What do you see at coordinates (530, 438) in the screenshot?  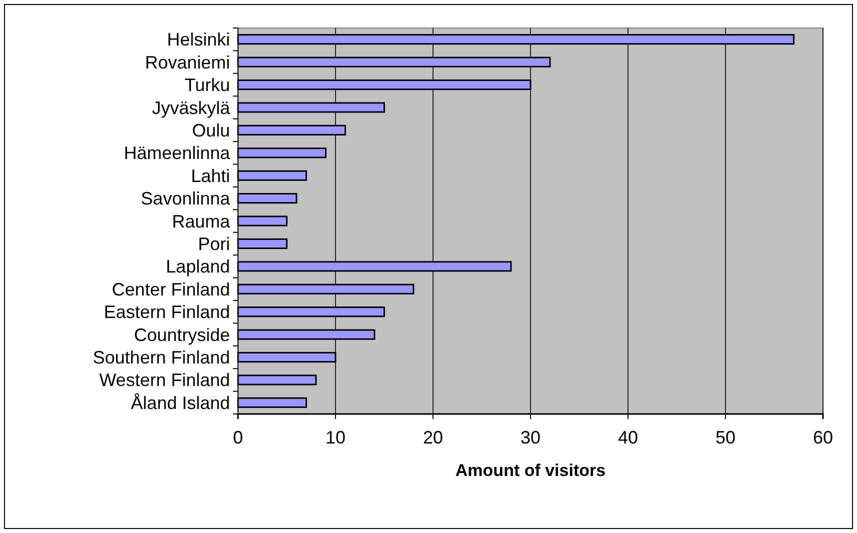 I see `x-tick-label: 30` at bounding box center [530, 438].